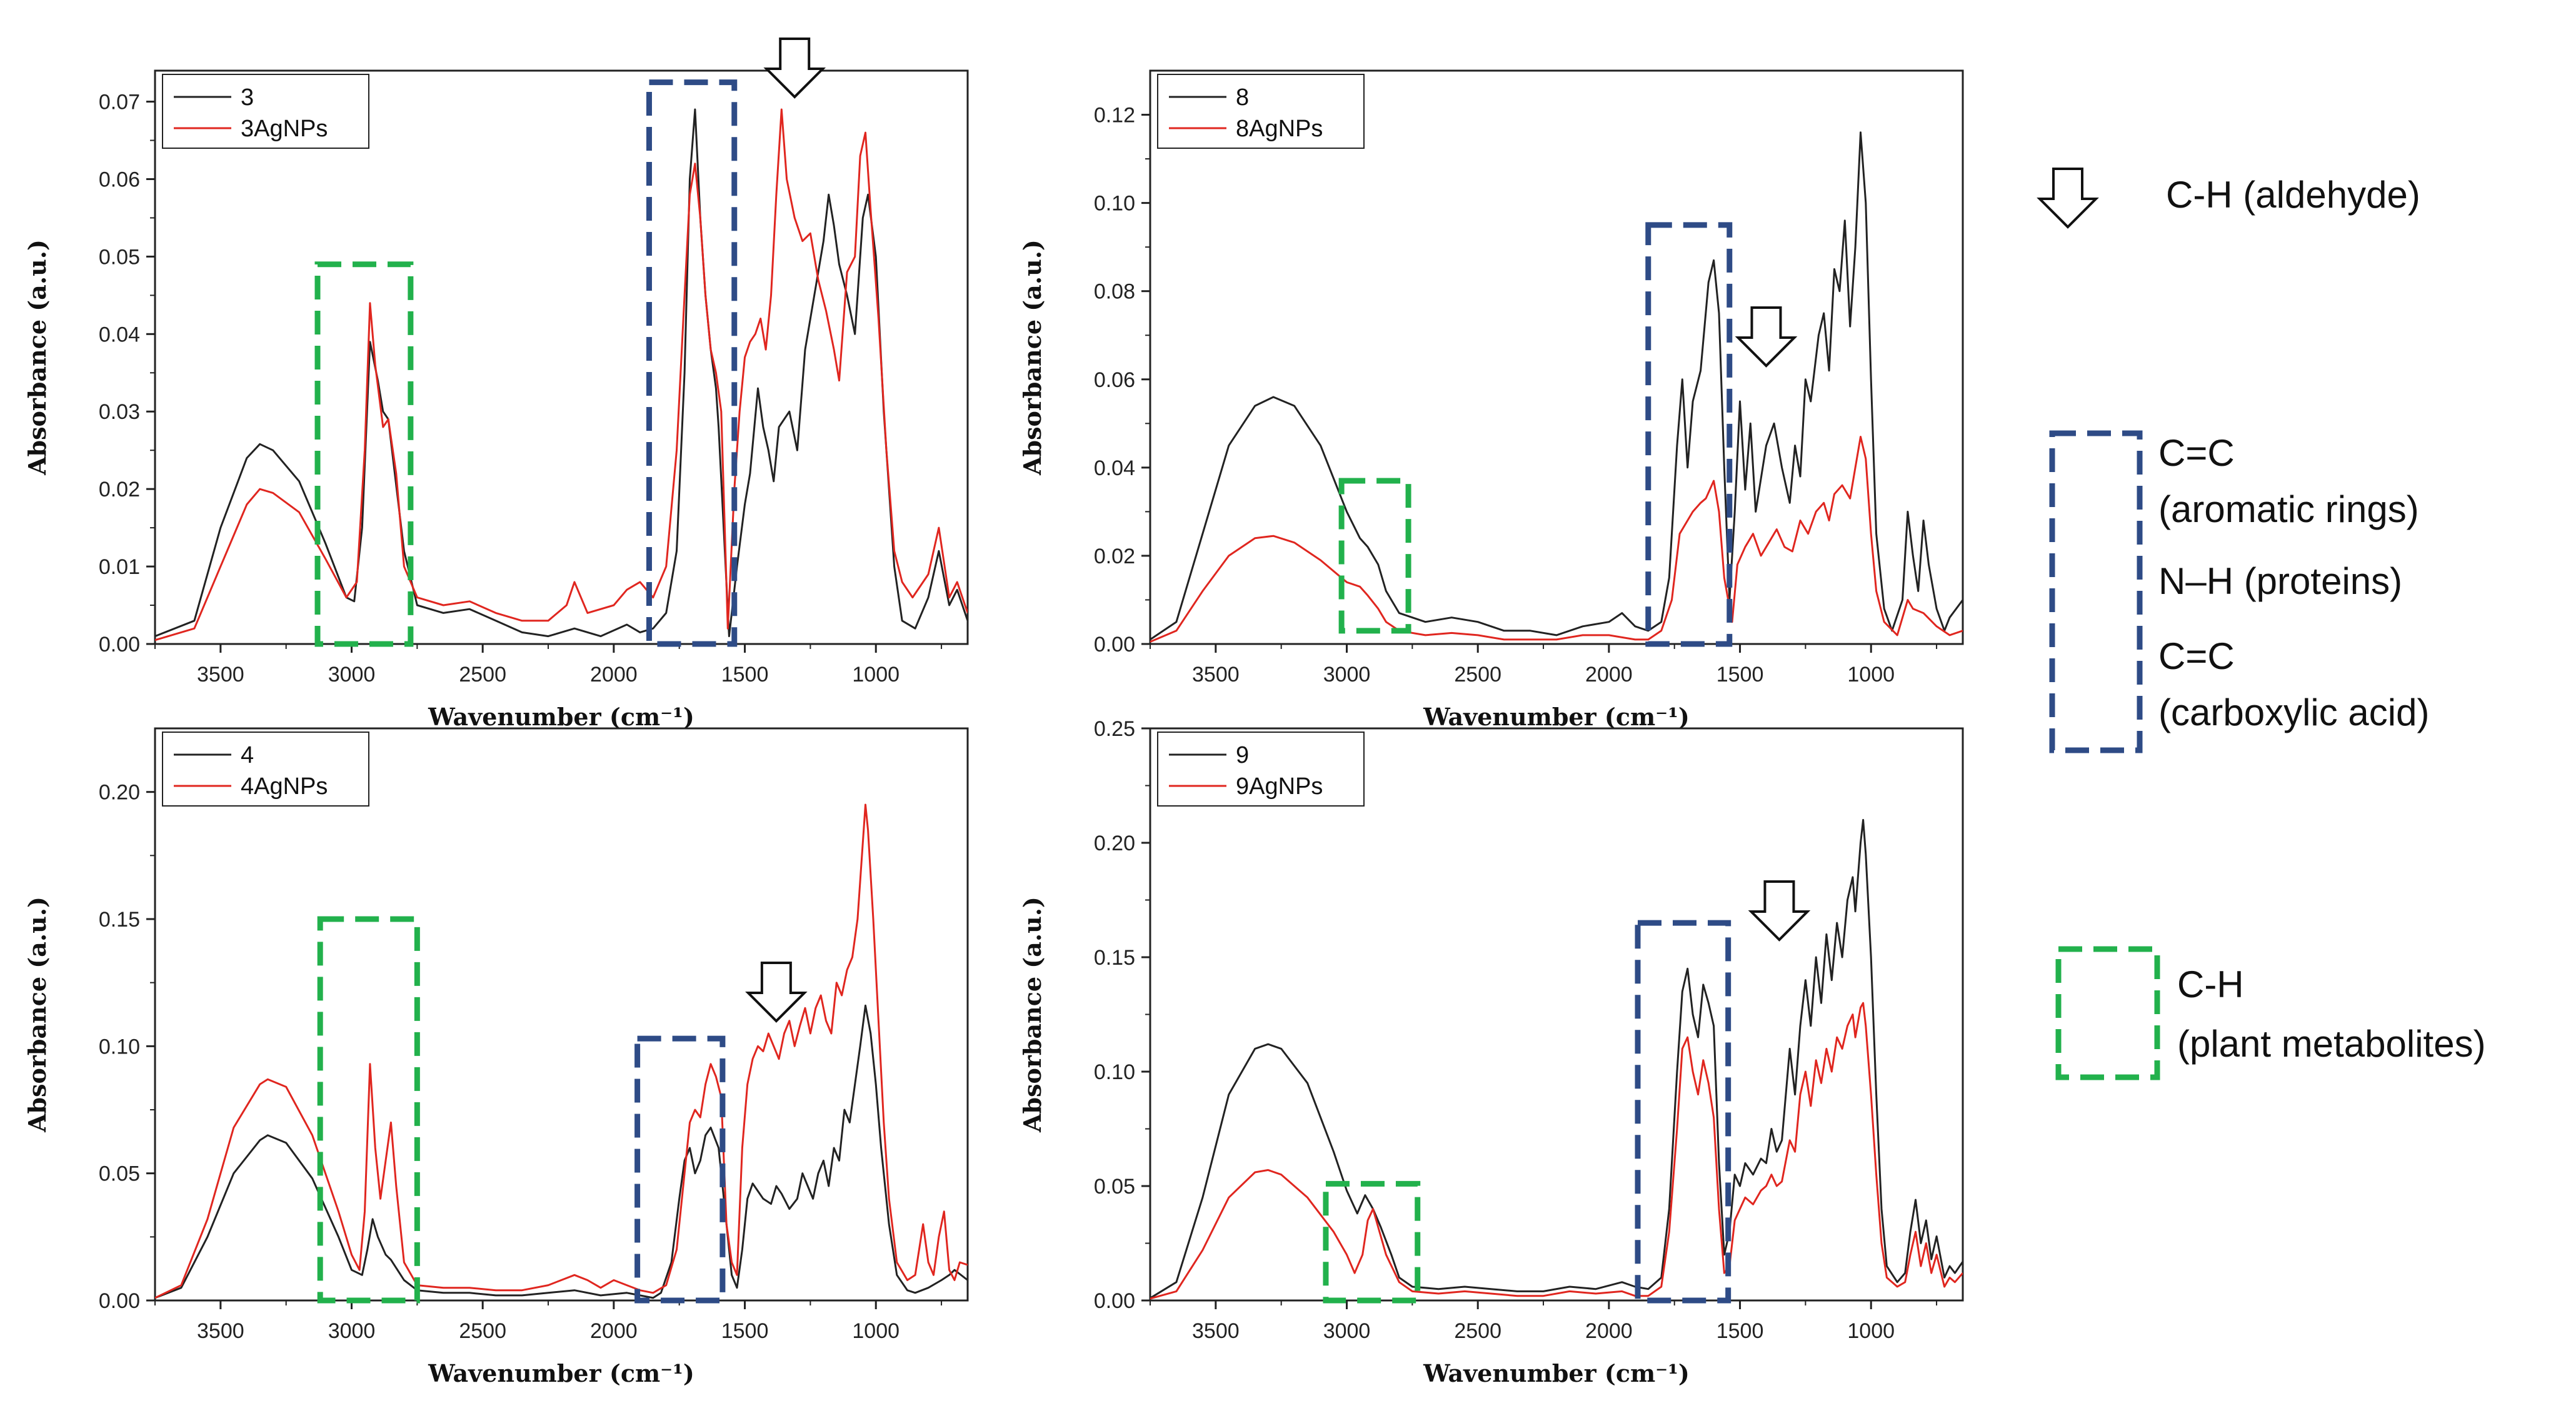  What do you see at coordinates (2210, 984) in the screenshot?
I see `key-green-line-1: C-H` at bounding box center [2210, 984].